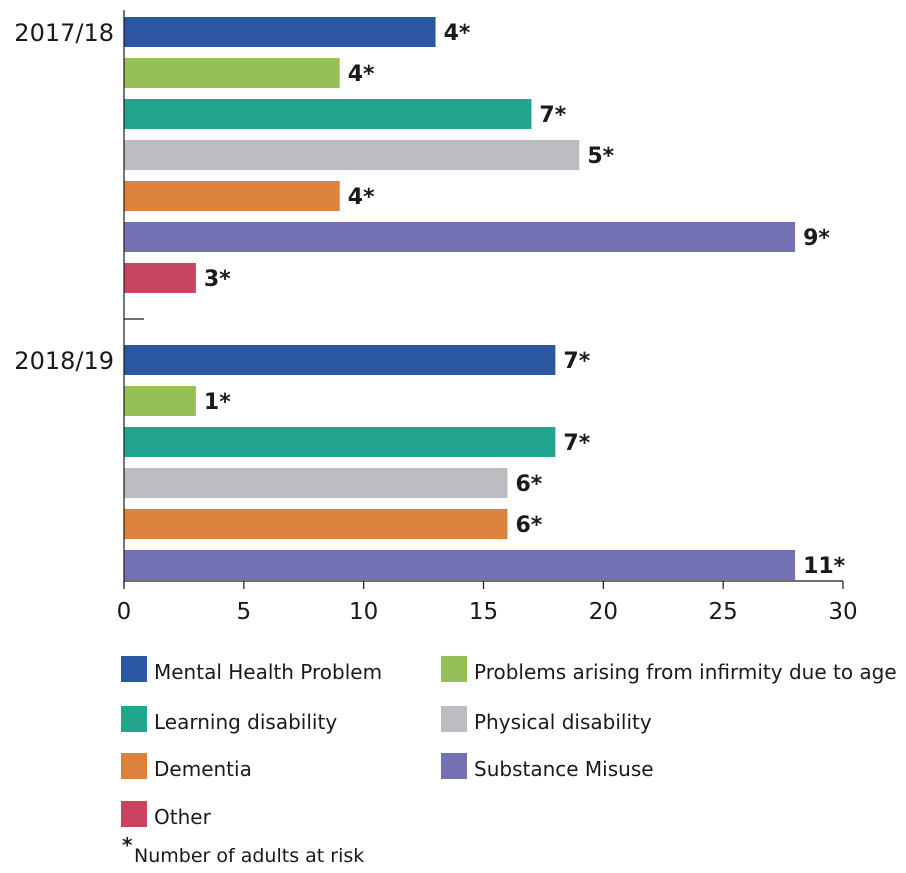 The width and height of the screenshot is (906, 873). Describe the element at coordinates (217, 402) in the screenshot. I see `data-label: 1*` at that location.